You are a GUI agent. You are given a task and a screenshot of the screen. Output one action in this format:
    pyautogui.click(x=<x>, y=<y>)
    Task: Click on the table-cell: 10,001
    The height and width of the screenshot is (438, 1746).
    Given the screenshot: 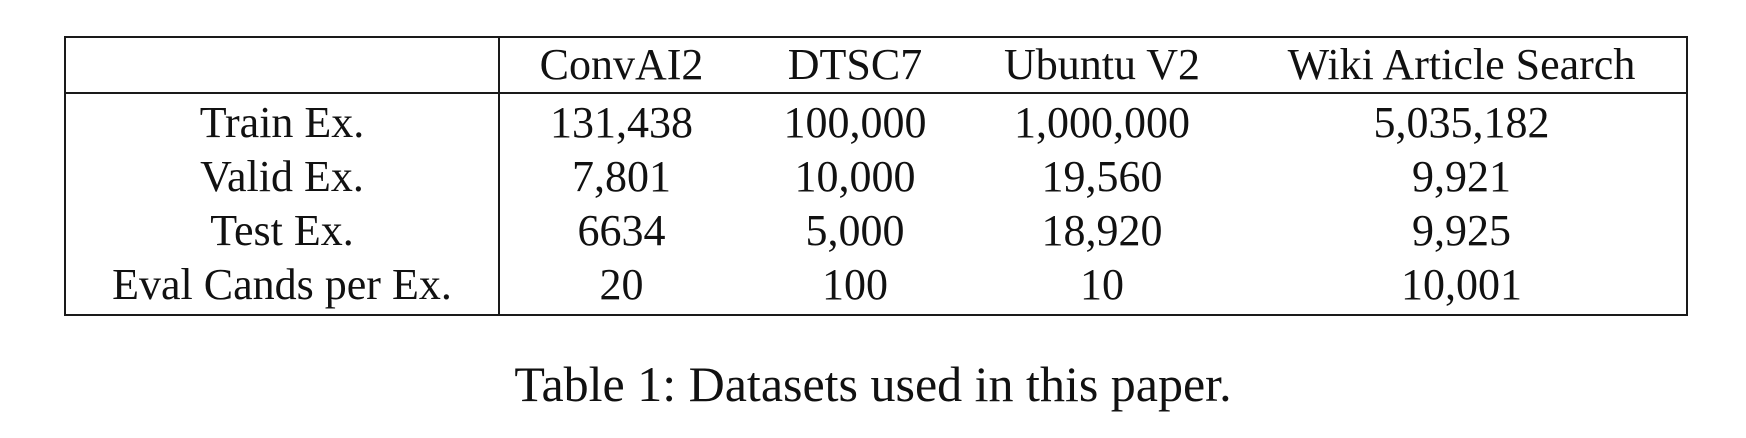 What is the action you would take?
    pyautogui.click(x=1461, y=284)
    